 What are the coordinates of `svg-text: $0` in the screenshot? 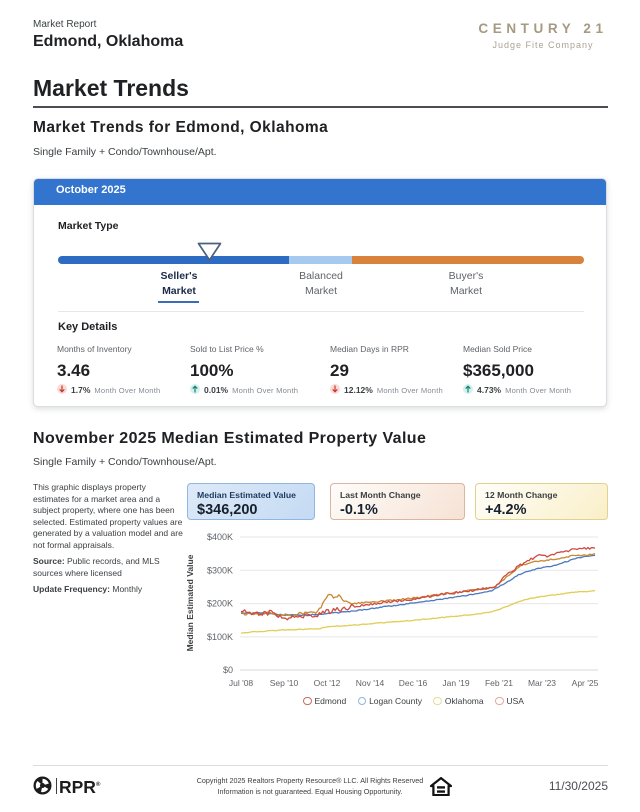 It's located at (228, 670).